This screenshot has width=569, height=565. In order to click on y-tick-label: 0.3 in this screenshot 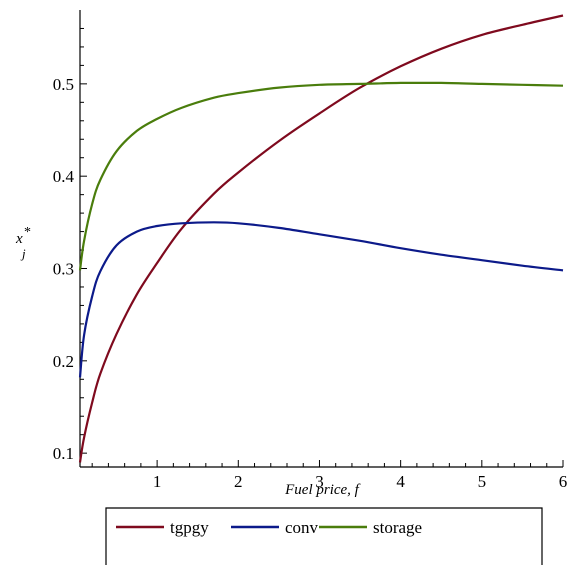, I will do `click(63, 269)`.